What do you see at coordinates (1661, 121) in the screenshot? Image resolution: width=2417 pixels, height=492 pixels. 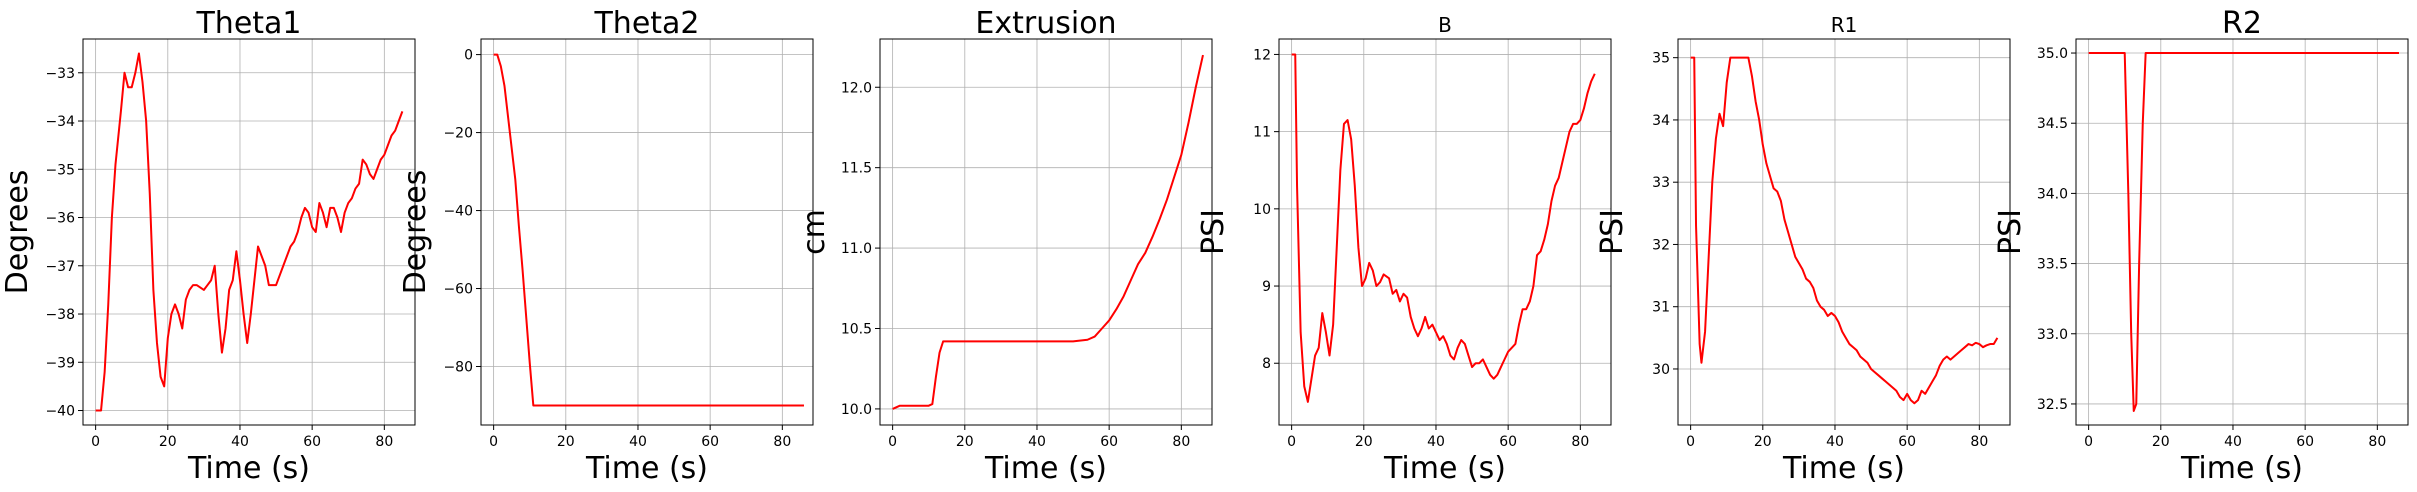 I see `y-tick-label: 34` at bounding box center [1661, 121].